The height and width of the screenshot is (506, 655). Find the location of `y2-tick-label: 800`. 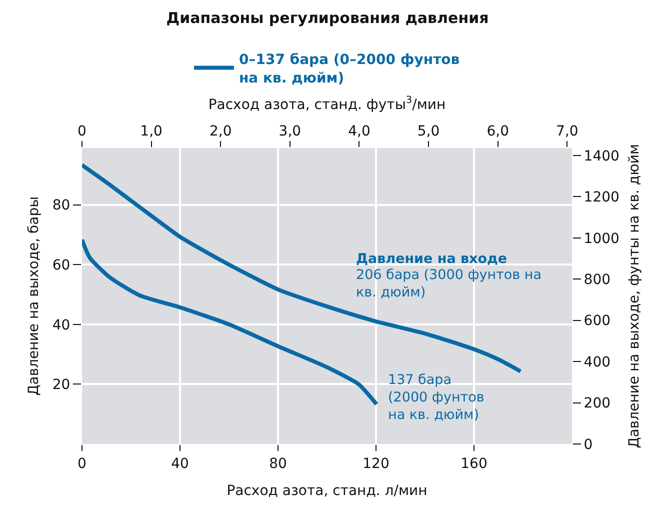

y2-tick-label: 800 is located at coordinates (597, 280).